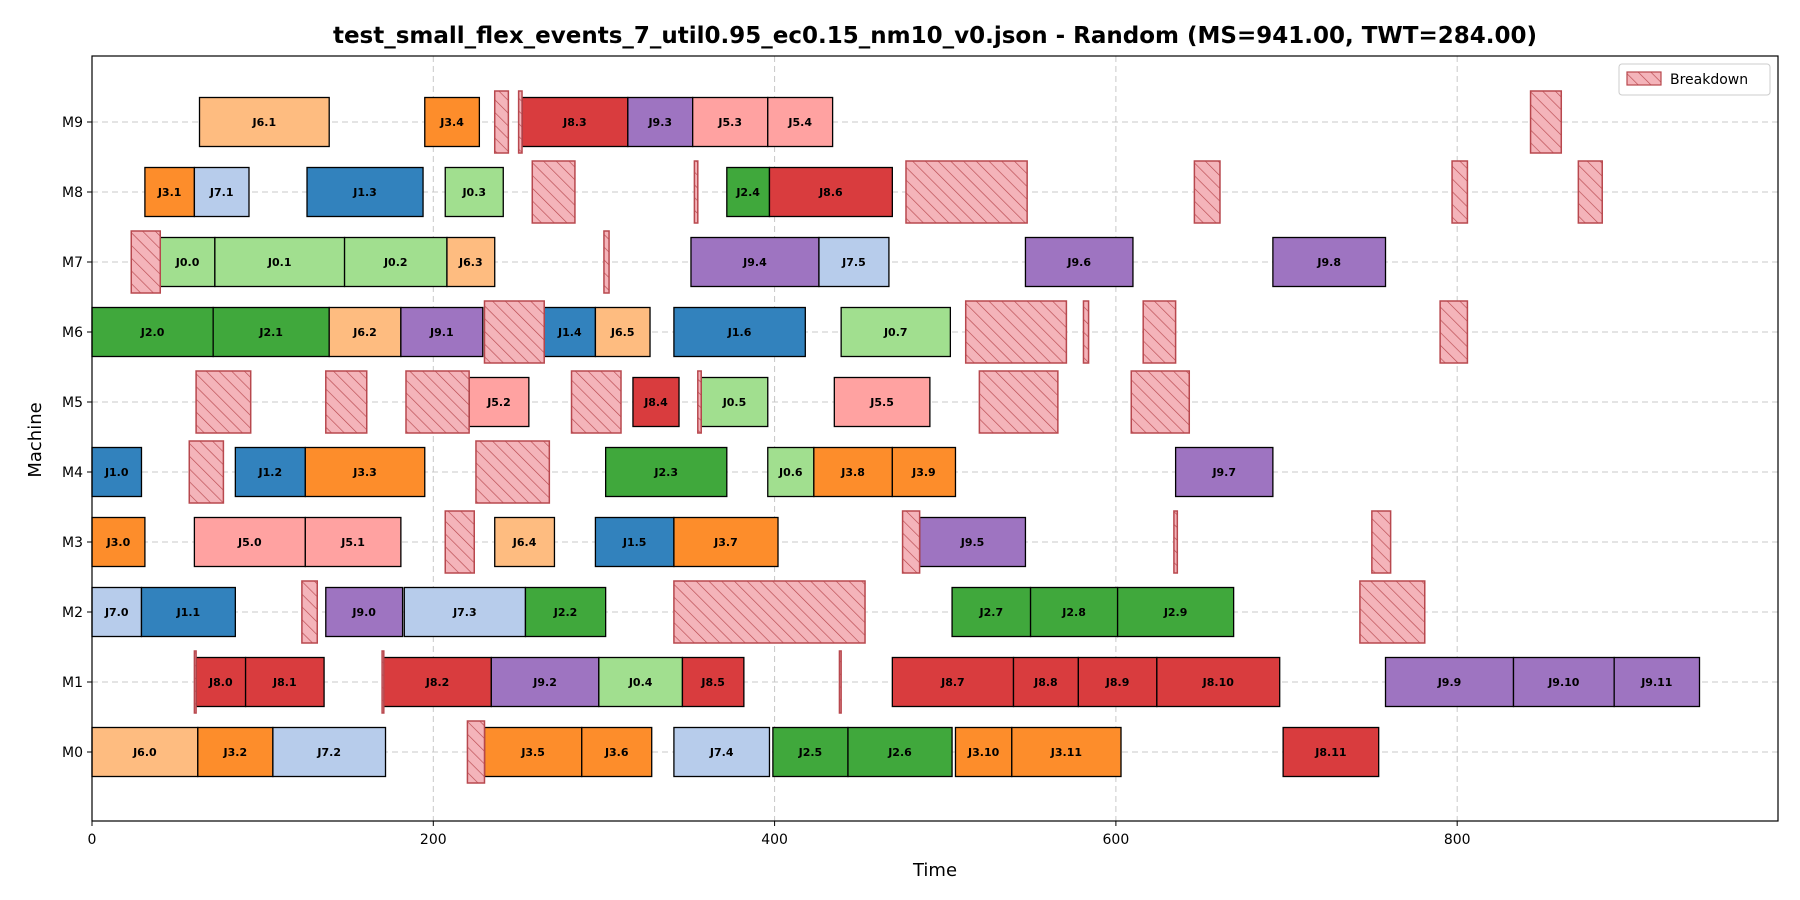 This screenshot has width=1800, height=900. Describe the element at coordinates (72, 473) in the screenshot. I see `y-tick-label: M4` at that location.